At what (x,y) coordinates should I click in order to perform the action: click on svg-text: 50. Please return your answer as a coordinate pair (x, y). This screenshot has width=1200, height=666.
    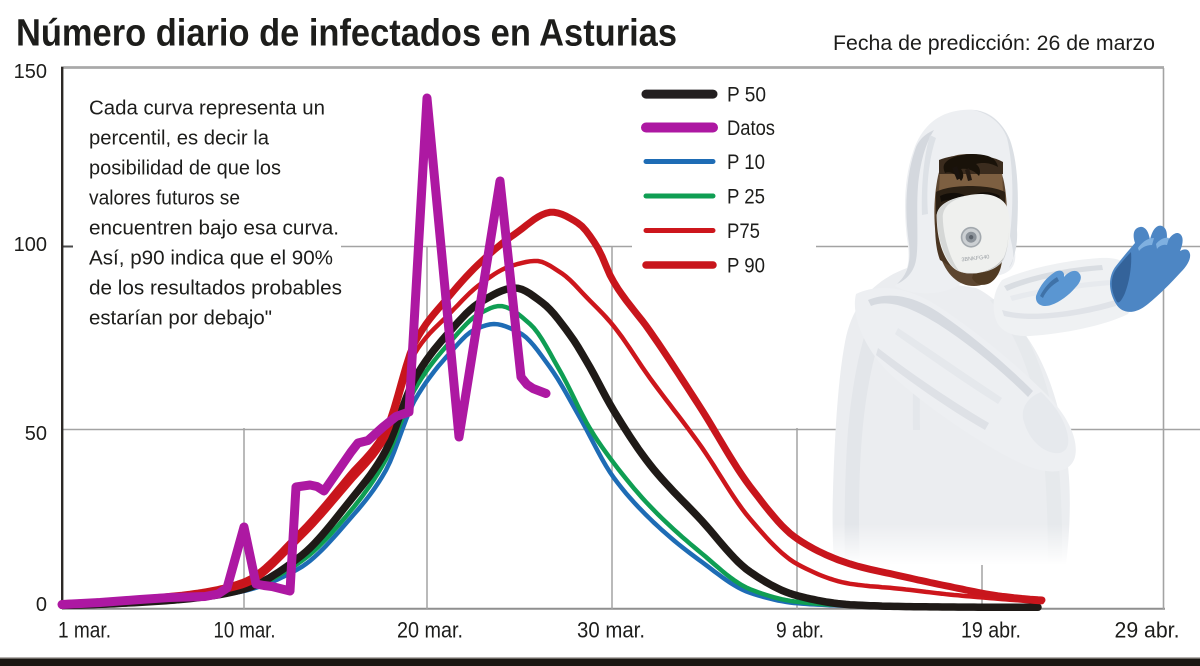
    Looking at the image, I should click on (36, 434).